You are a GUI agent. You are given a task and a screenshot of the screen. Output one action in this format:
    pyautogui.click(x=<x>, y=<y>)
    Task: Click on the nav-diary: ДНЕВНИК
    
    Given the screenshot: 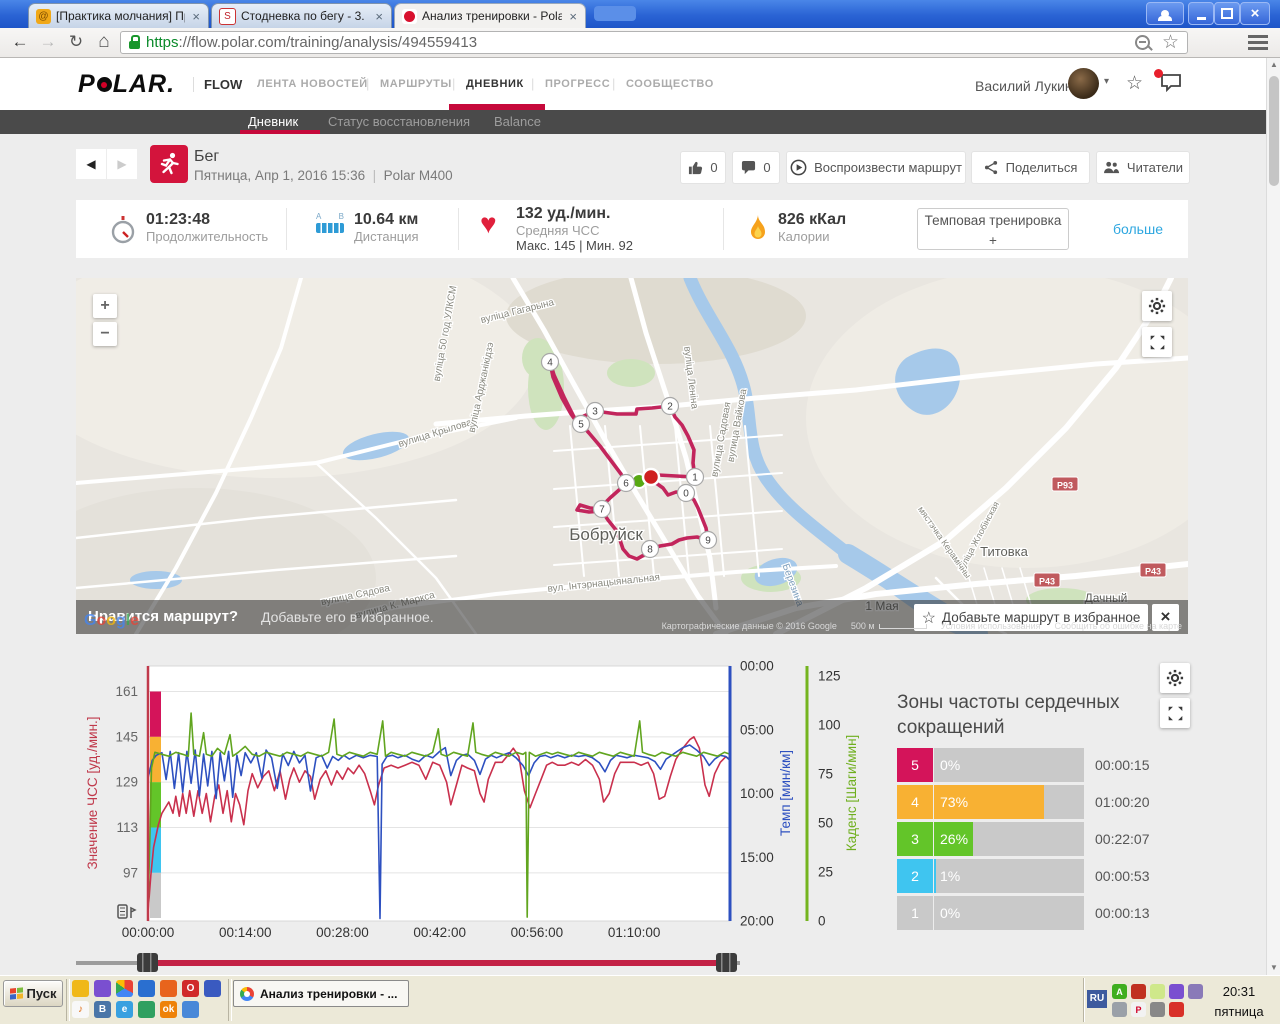 What is the action you would take?
    pyautogui.click(x=495, y=84)
    